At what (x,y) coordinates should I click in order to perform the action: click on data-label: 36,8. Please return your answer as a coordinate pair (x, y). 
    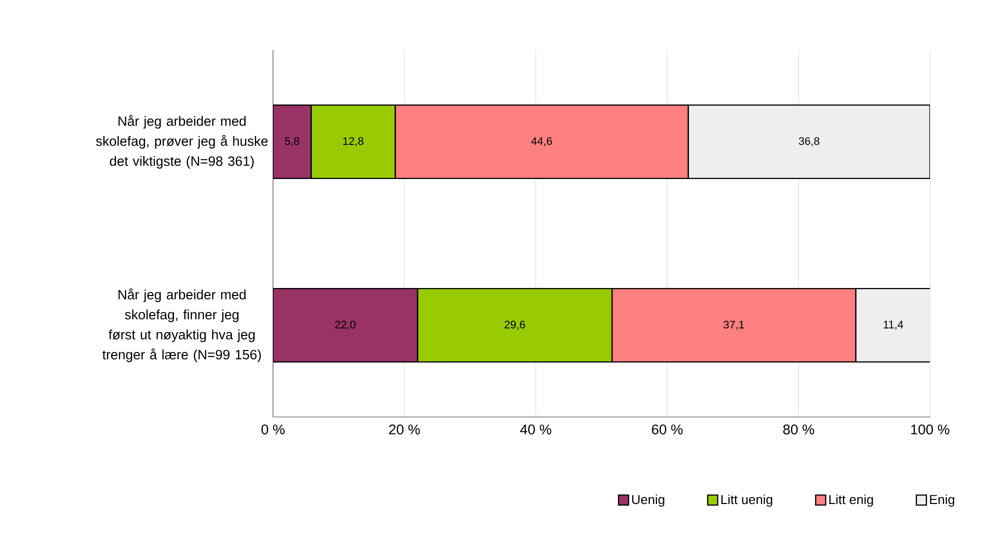
    Looking at the image, I should click on (809, 141).